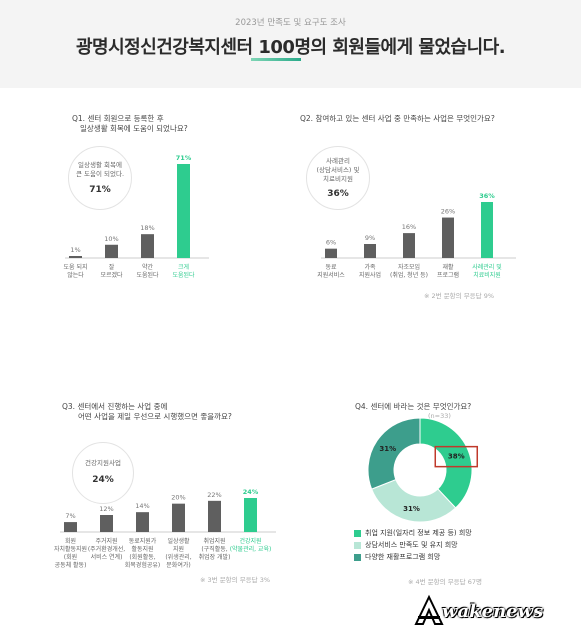  What do you see at coordinates (118, 118) in the screenshot?
I see `q1-title-line1: Q1. 센터 회원으로 등록한 후` at bounding box center [118, 118].